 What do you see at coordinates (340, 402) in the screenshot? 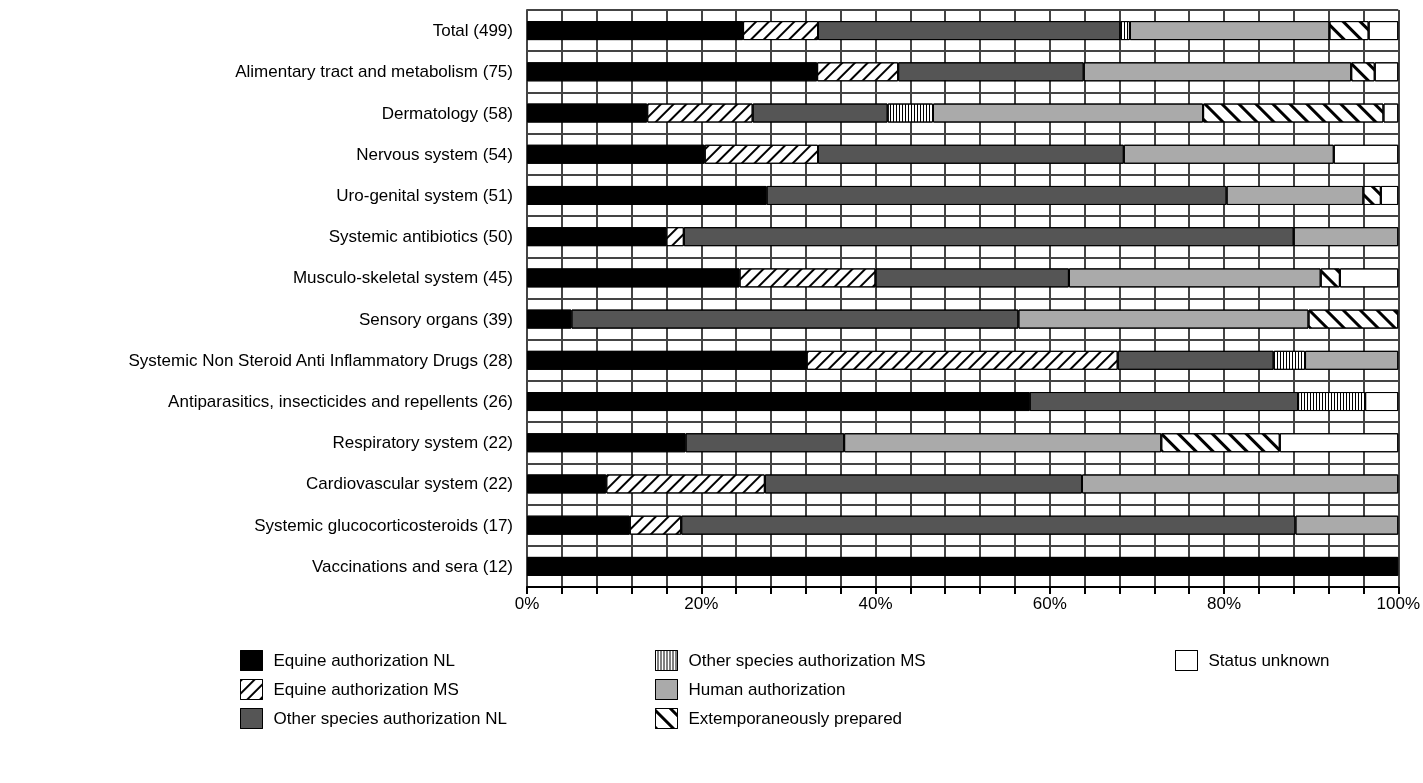
I see `y-tick-label: Antiparasitics, insecticides and repellents (26)` at bounding box center [340, 402].